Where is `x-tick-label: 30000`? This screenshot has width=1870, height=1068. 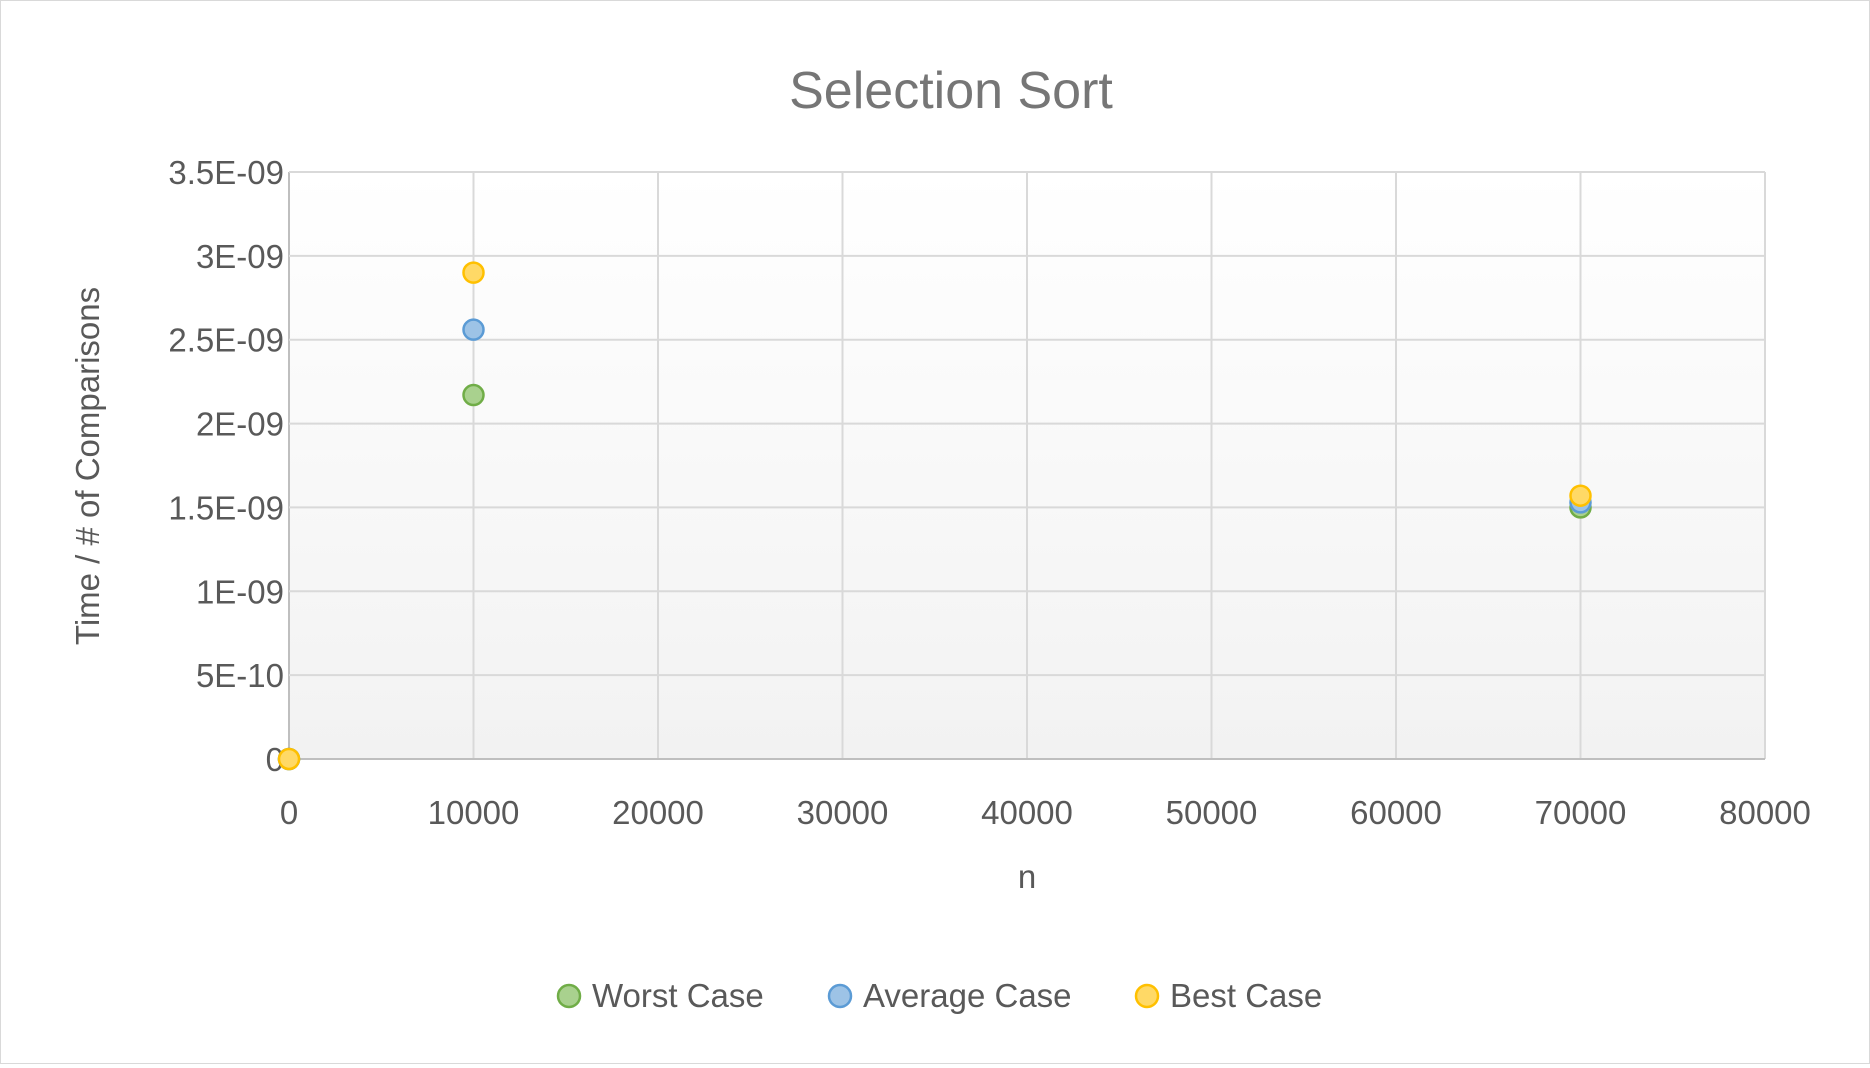
x-tick-label: 30000 is located at coordinates (843, 812).